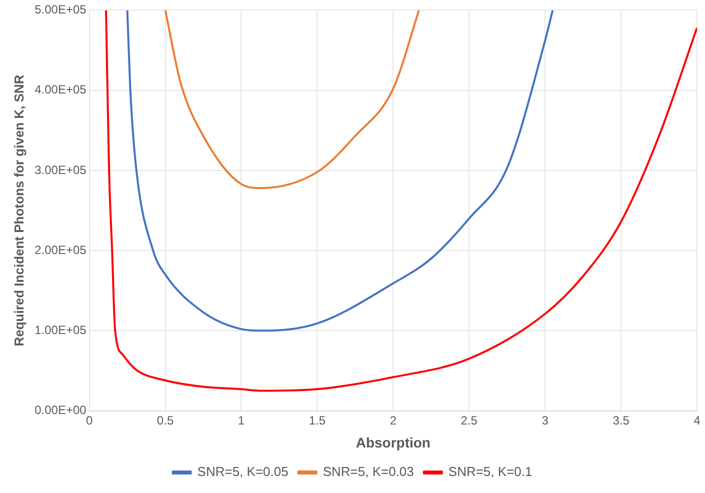  Describe the element at coordinates (317, 420) in the screenshot. I see `x-tick-label: 1.5` at that location.